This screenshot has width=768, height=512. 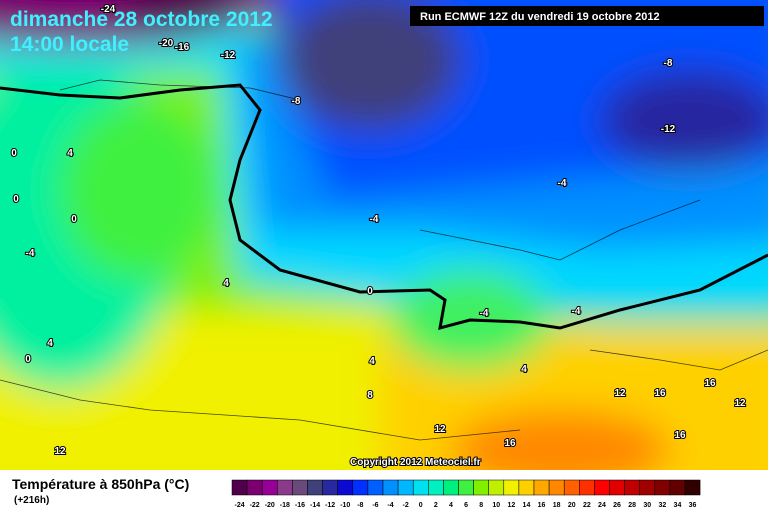 I want to click on scale-label: 18, so click(x=557, y=505).